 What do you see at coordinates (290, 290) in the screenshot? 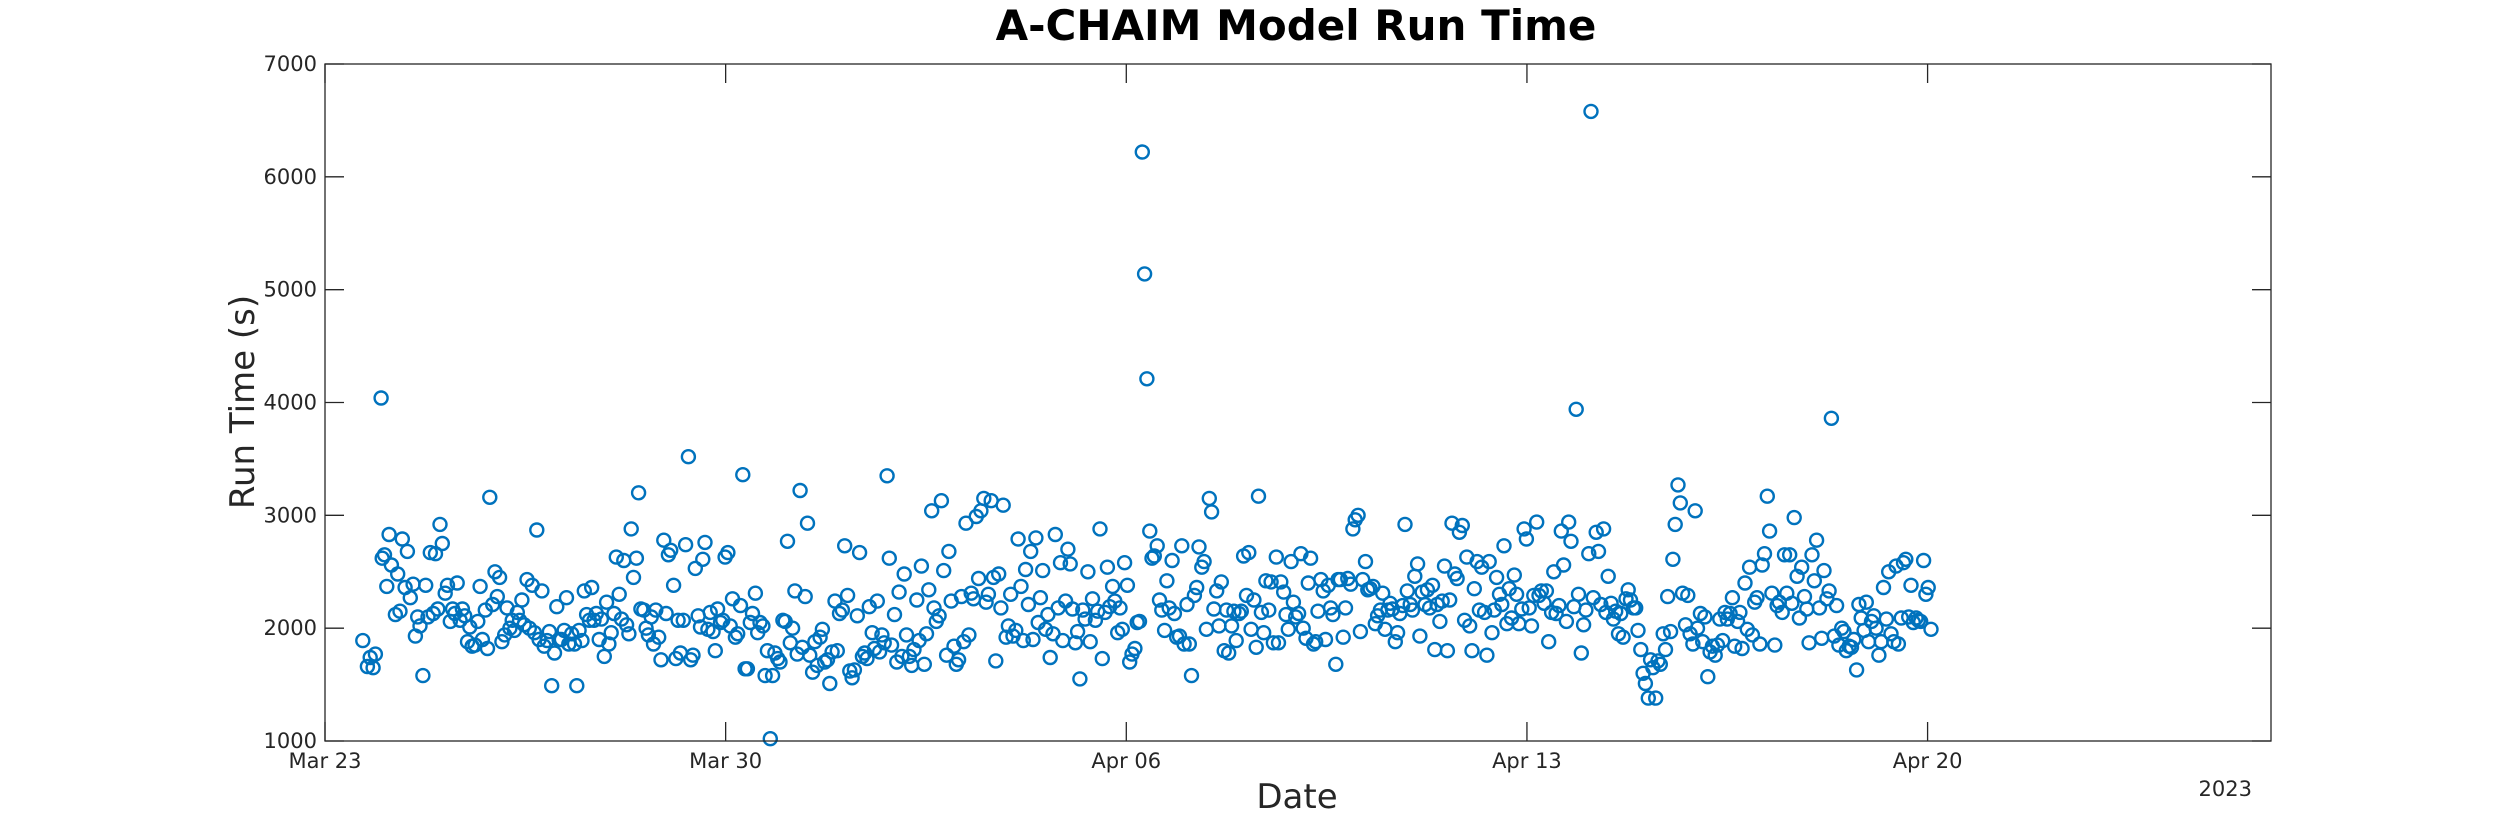
I see `y-tick-label: 5000` at bounding box center [290, 290].